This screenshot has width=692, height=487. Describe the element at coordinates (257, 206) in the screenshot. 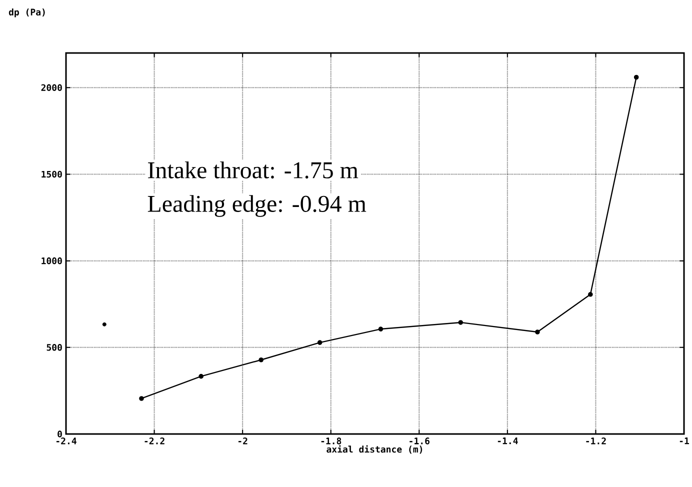

I see `annotation: Leading edge: -0.94 m` at that location.